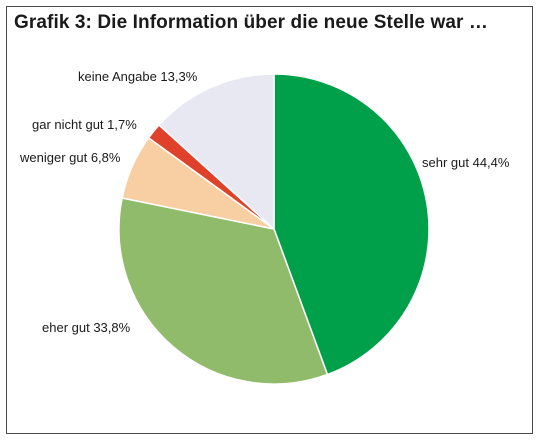  What do you see at coordinates (84, 124) in the screenshot?
I see `slice-label-gar-nicht-gut: gar nicht gut 1,7%` at bounding box center [84, 124].